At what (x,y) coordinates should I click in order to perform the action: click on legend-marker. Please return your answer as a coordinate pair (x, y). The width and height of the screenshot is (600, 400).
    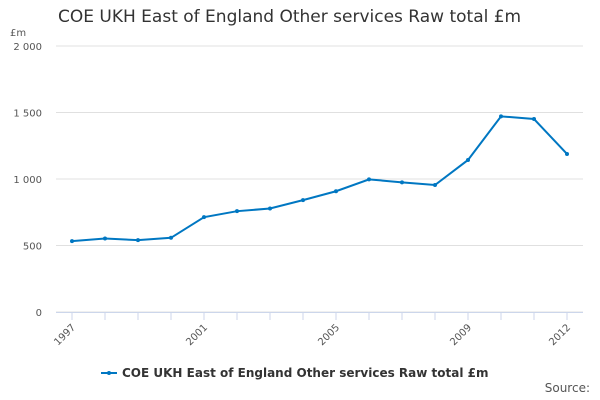
    Looking at the image, I should click on (109, 373).